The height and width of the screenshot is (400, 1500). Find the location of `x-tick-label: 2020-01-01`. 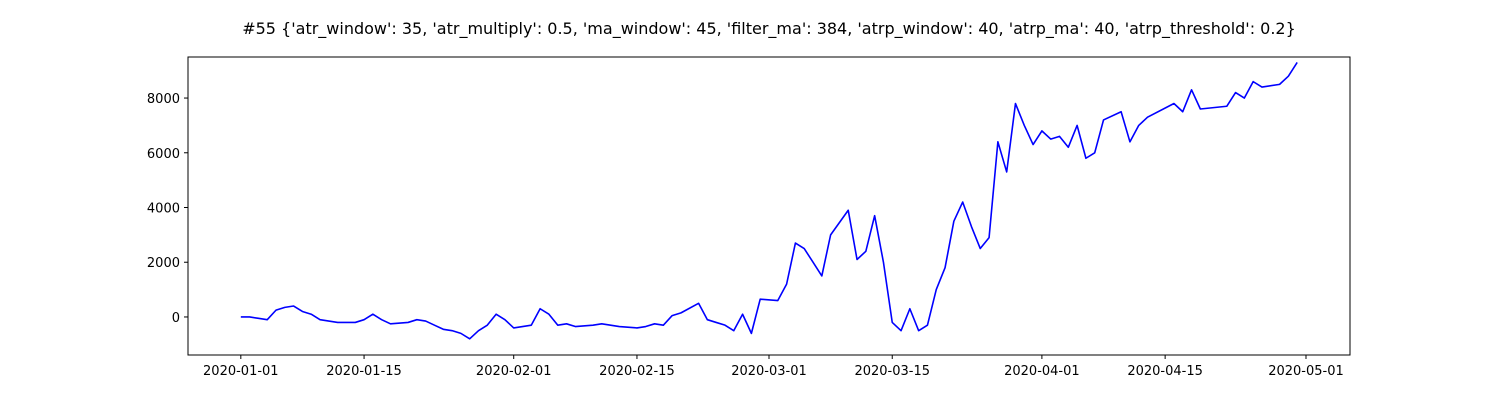

x-tick-label: 2020-01-01 is located at coordinates (241, 371).